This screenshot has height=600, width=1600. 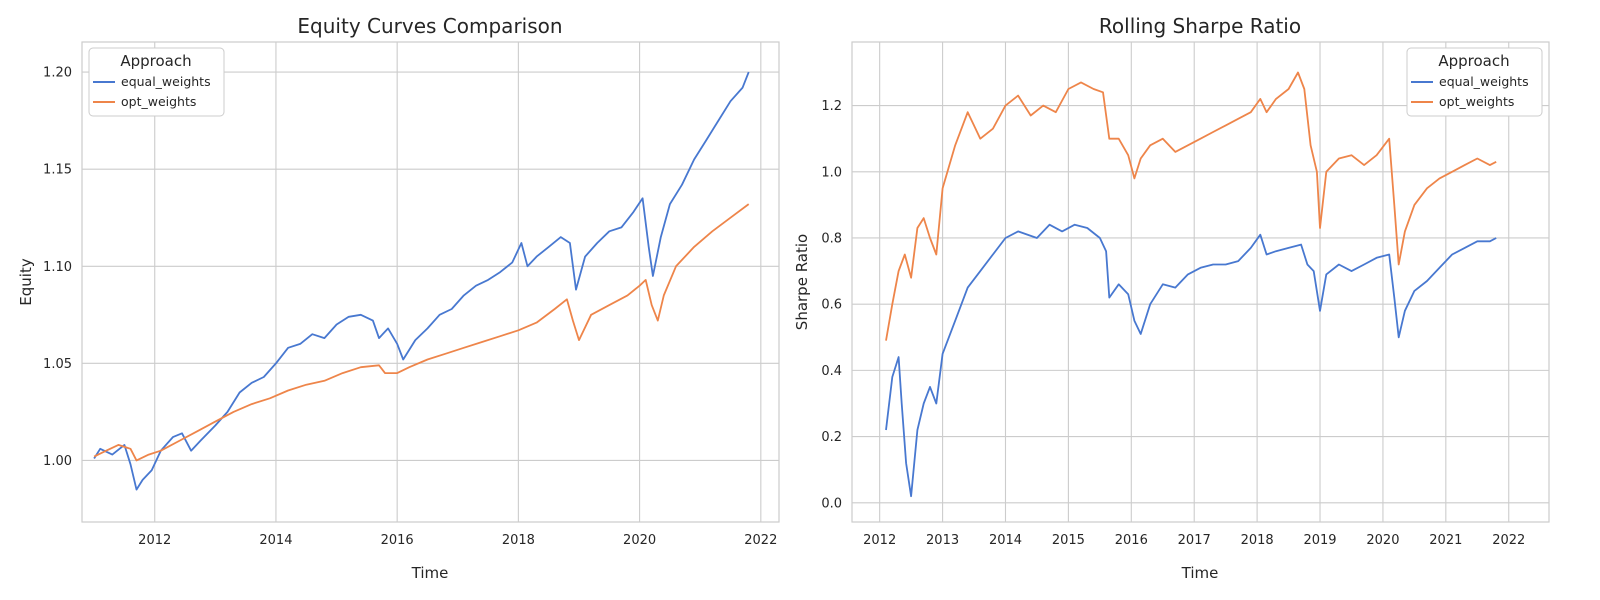 I want to click on y-tick-label: 1.0, so click(x=831, y=172).